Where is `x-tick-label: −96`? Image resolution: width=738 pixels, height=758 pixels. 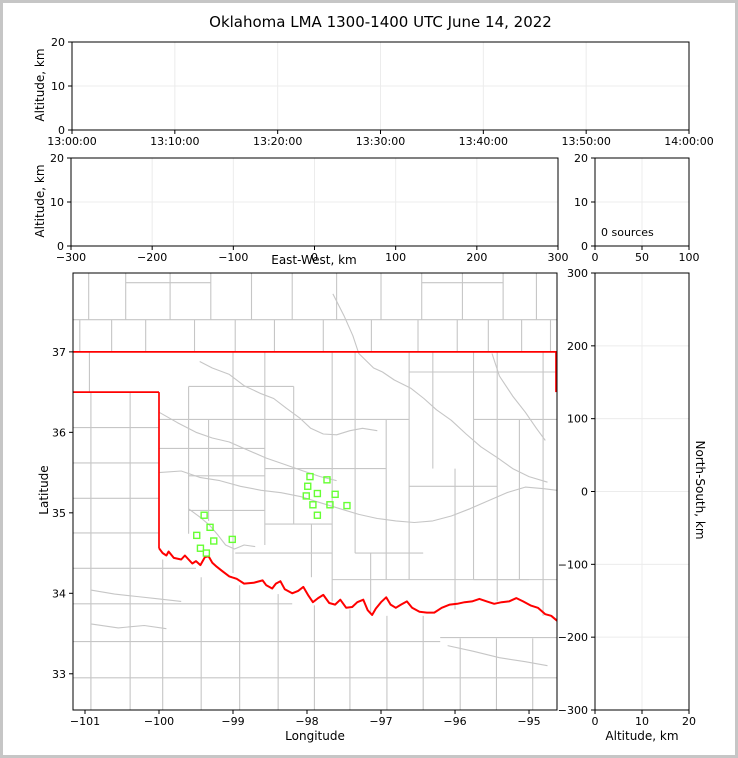 x-tick-label: −96 is located at coordinates (454, 721).